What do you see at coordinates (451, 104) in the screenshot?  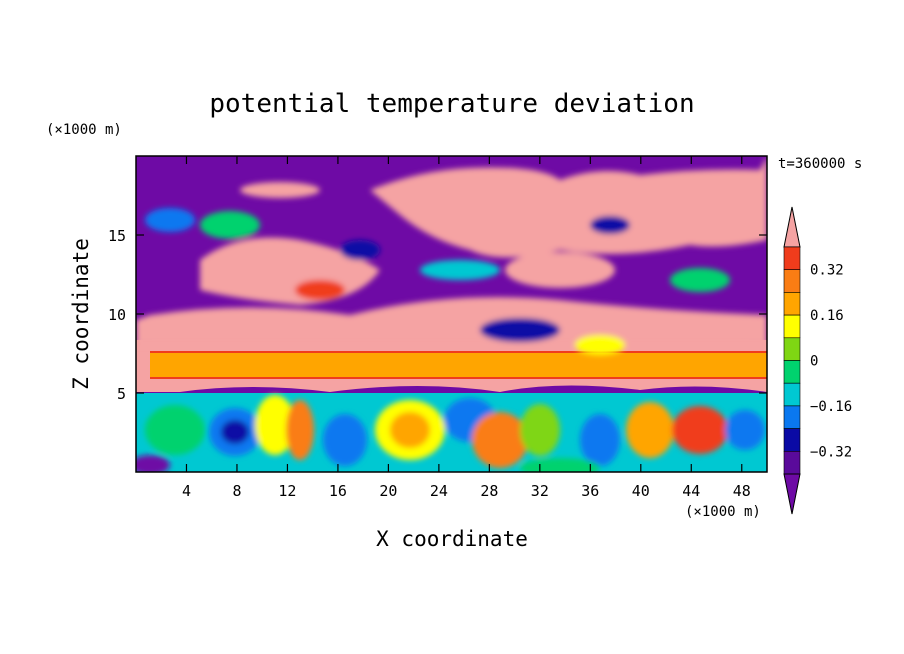 I see `chart-title: potential temperature deviation` at bounding box center [451, 104].